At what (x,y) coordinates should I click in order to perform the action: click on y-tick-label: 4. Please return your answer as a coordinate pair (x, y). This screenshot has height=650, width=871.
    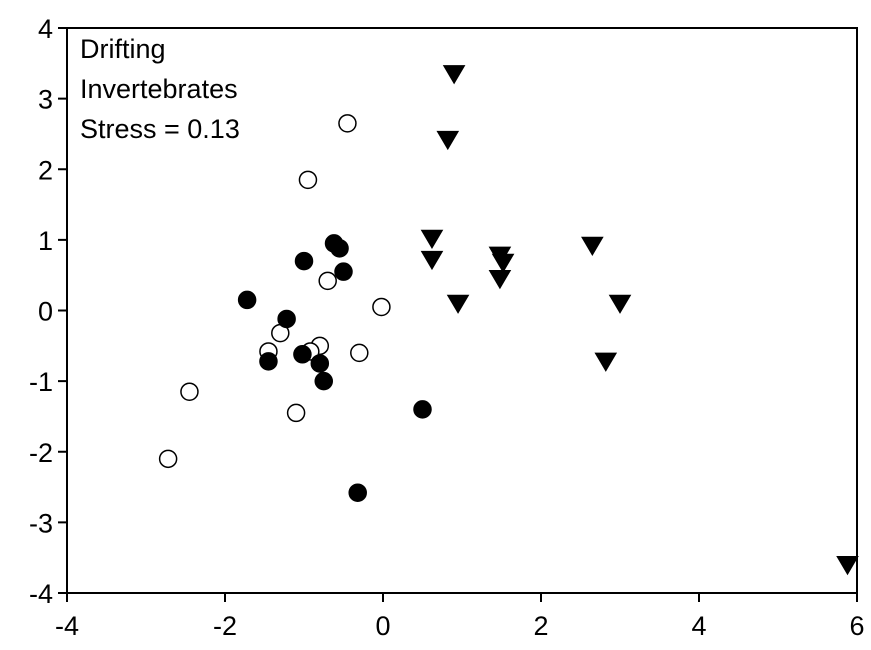
    Looking at the image, I should click on (45, 29).